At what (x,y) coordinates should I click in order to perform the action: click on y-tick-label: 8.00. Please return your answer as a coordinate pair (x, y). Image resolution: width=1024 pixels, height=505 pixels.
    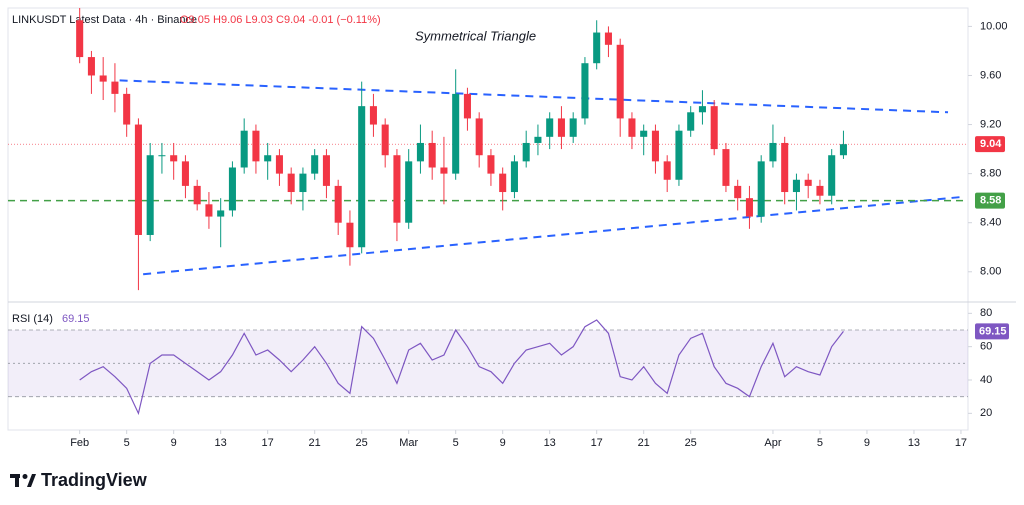
    Looking at the image, I should click on (990, 272).